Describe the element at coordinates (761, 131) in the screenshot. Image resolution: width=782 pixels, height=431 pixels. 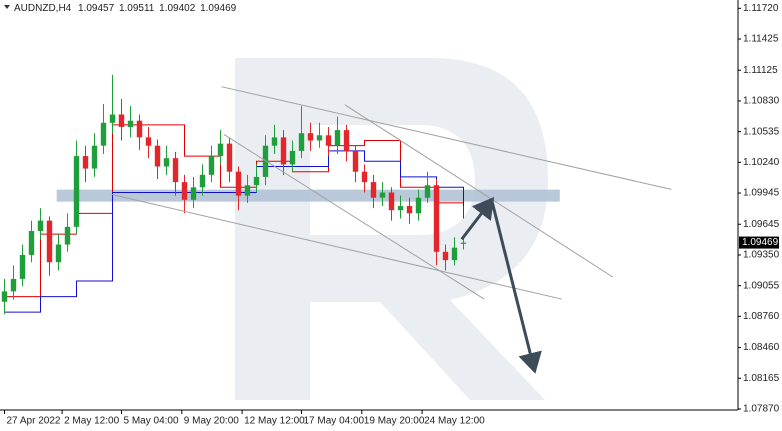
I see `y-tick-label: 1.10535` at that location.